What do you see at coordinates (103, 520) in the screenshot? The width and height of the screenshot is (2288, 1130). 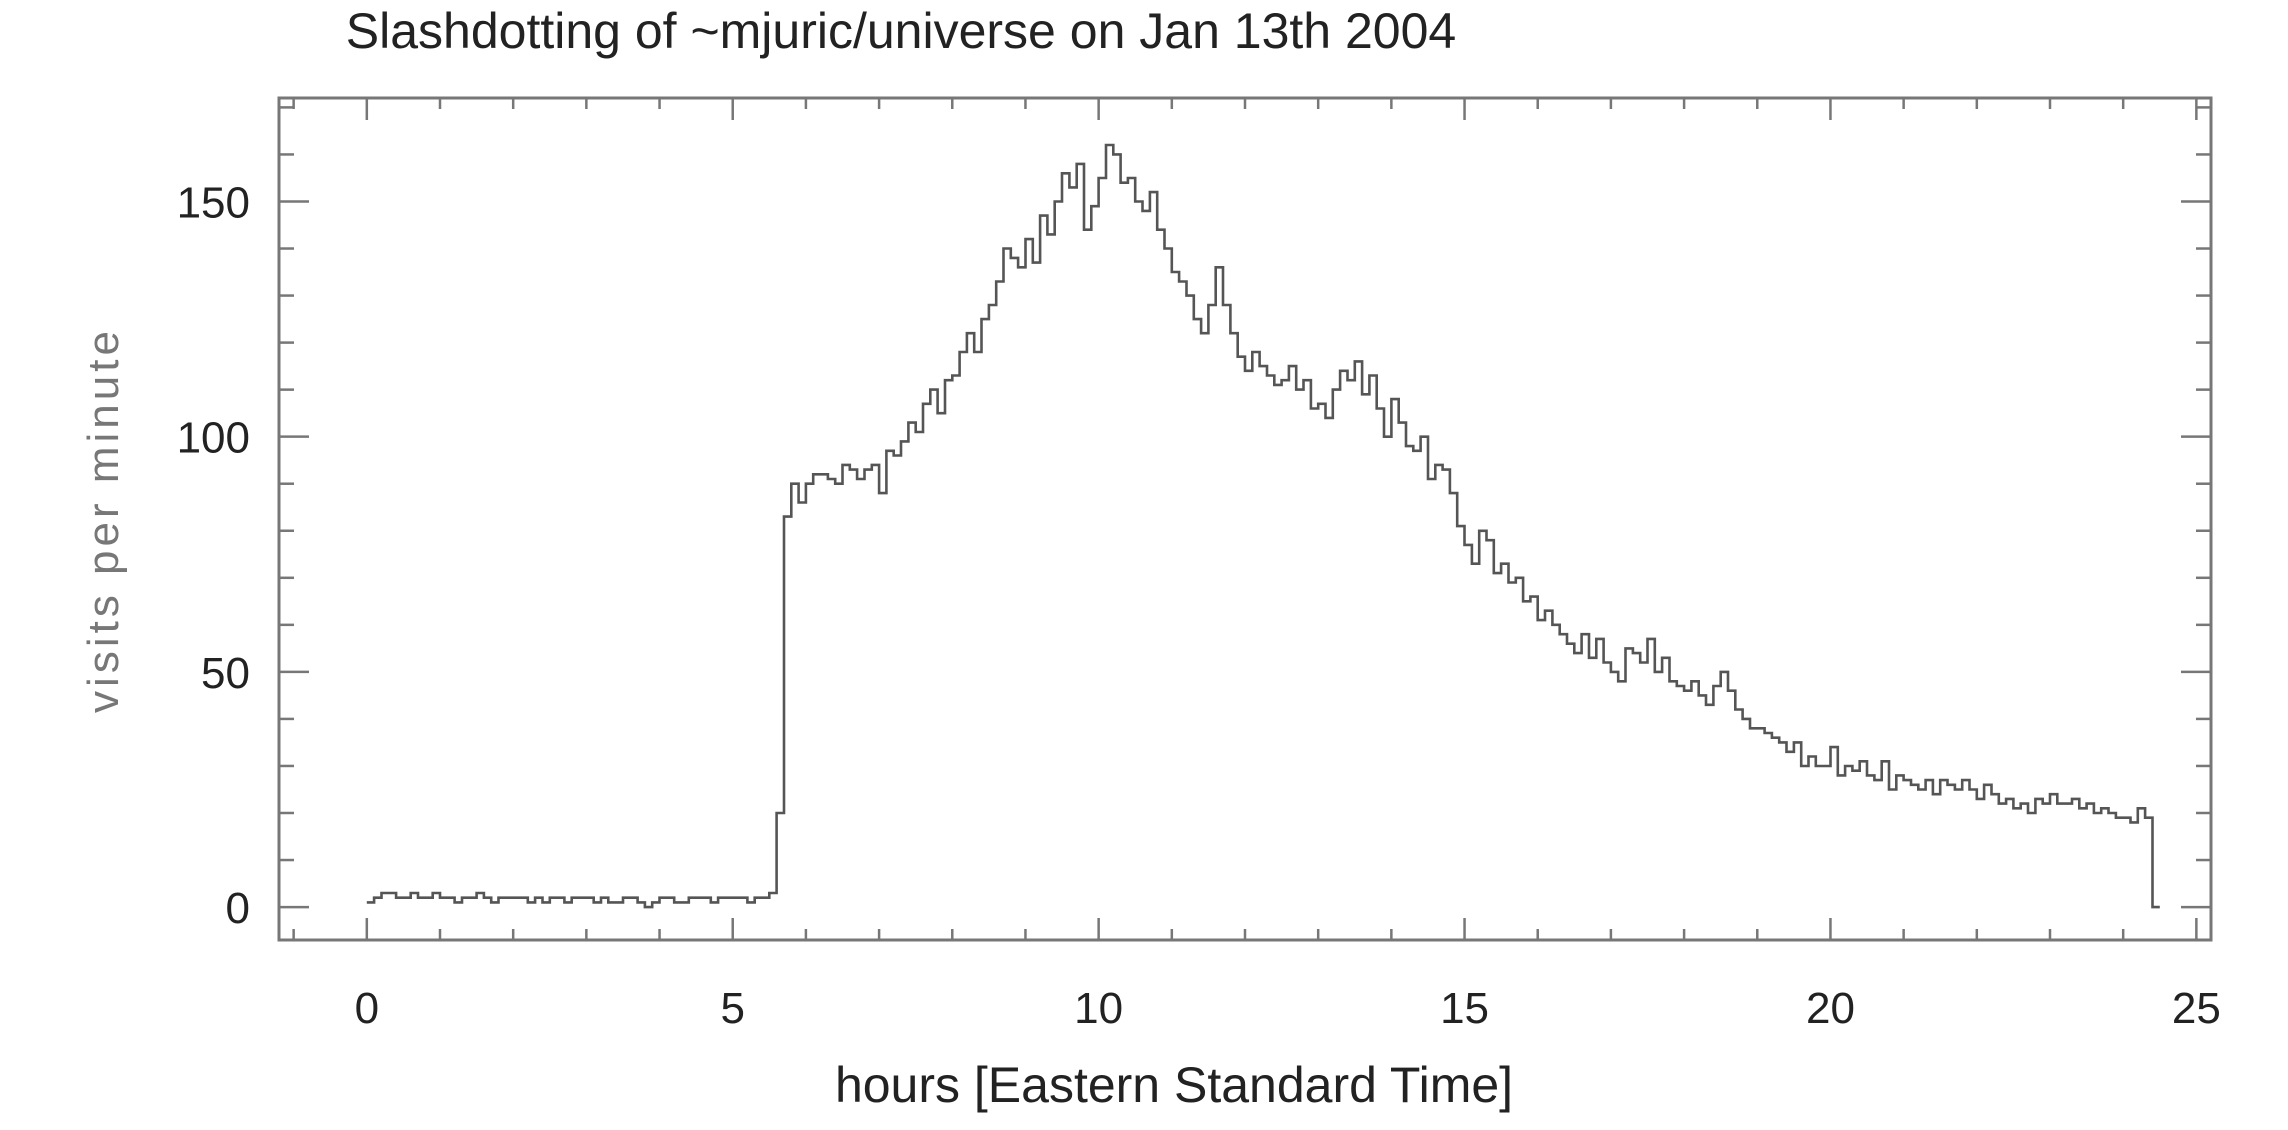 I see `y-axis-label: visits per minute` at bounding box center [103, 520].